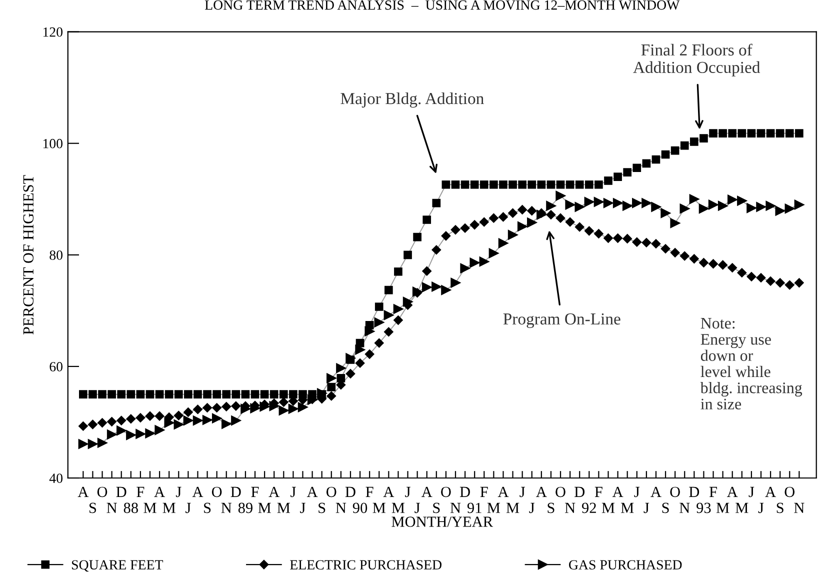  I want to click on legend-label: ELECTRIC PURCHASED, so click(366, 565).